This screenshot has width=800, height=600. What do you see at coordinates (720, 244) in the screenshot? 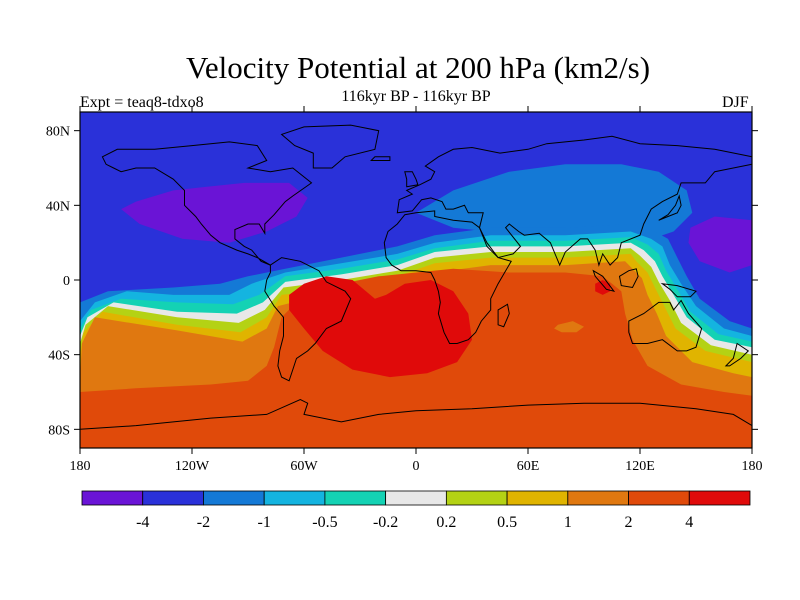
I see `contour-westpacific-low` at bounding box center [720, 244].